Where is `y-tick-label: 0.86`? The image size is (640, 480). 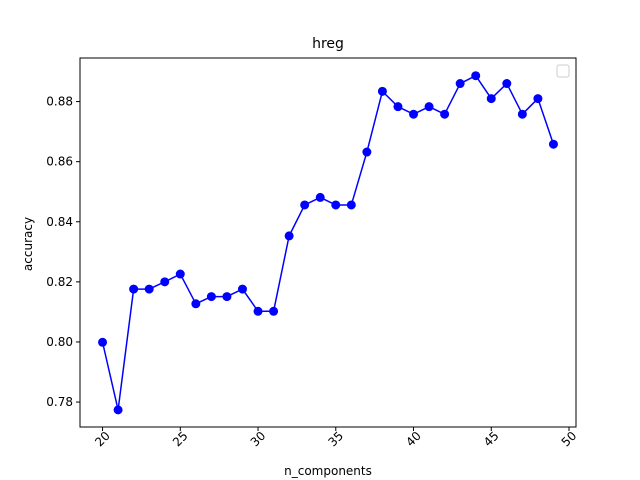 y-tick-label: 0.86 is located at coordinates (59, 162).